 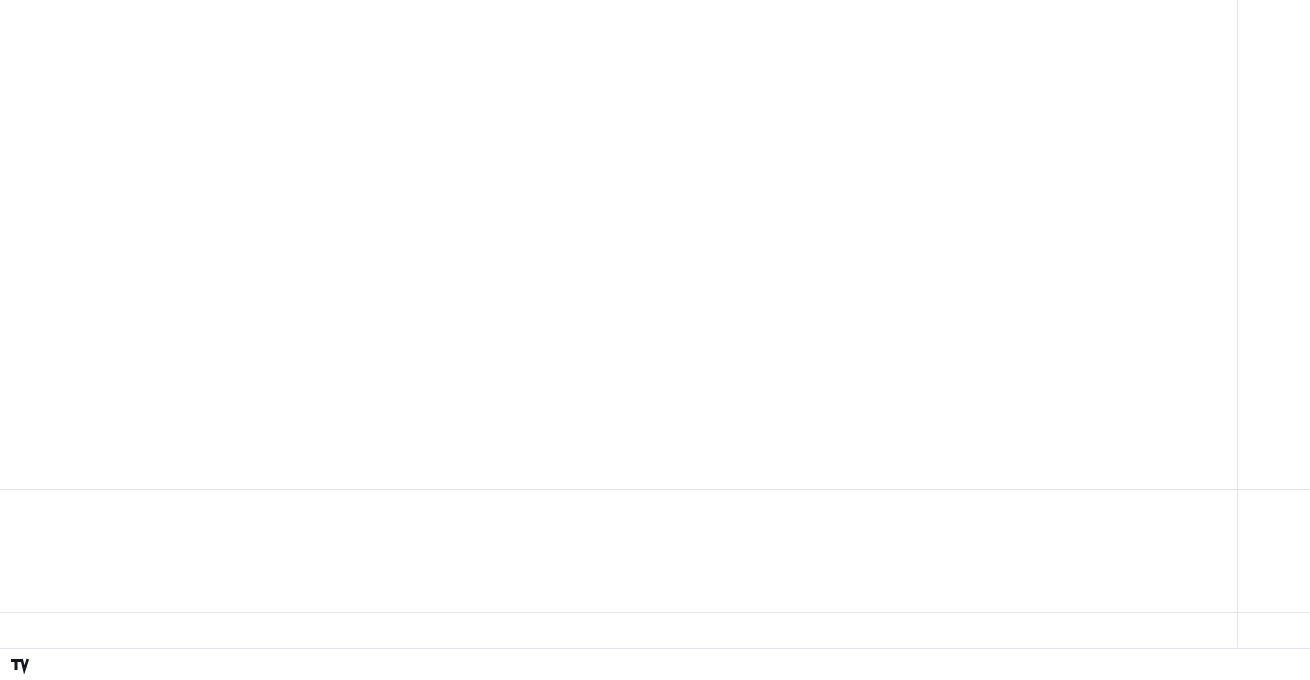 What do you see at coordinates (655, 612) in the screenshot?
I see `axis-divider` at bounding box center [655, 612].